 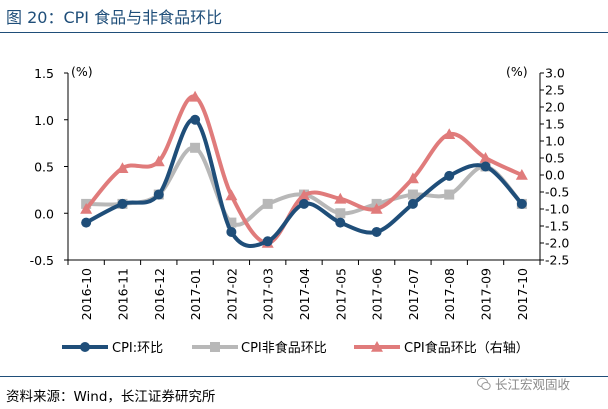 I want to click on x-tick-label: 2016-10, so click(x=86, y=294).